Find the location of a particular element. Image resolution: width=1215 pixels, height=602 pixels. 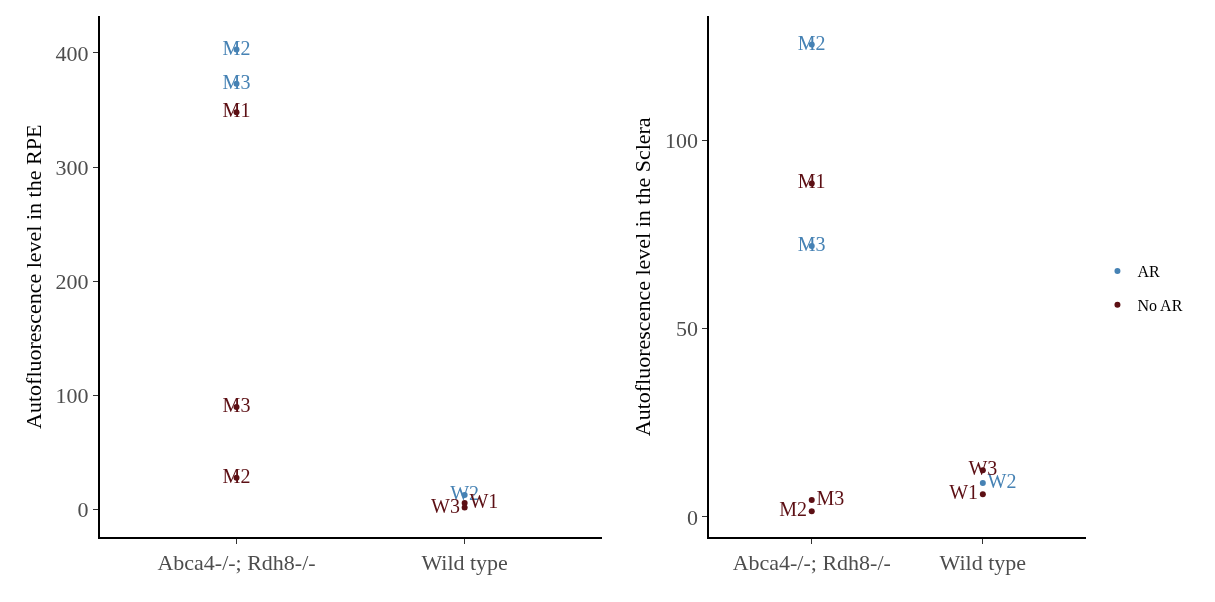

legend-label: No AR is located at coordinates (1160, 305).